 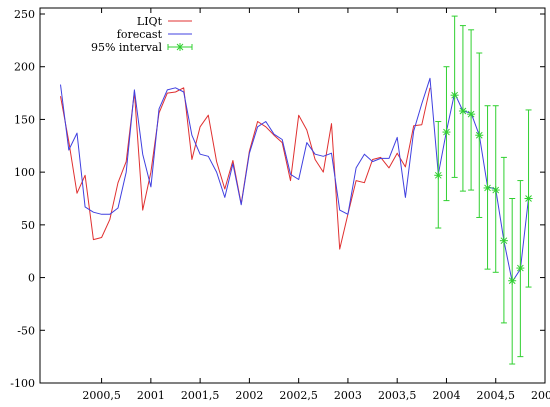 I want to click on y-tick-label: 250, so click(x=24, y=14).